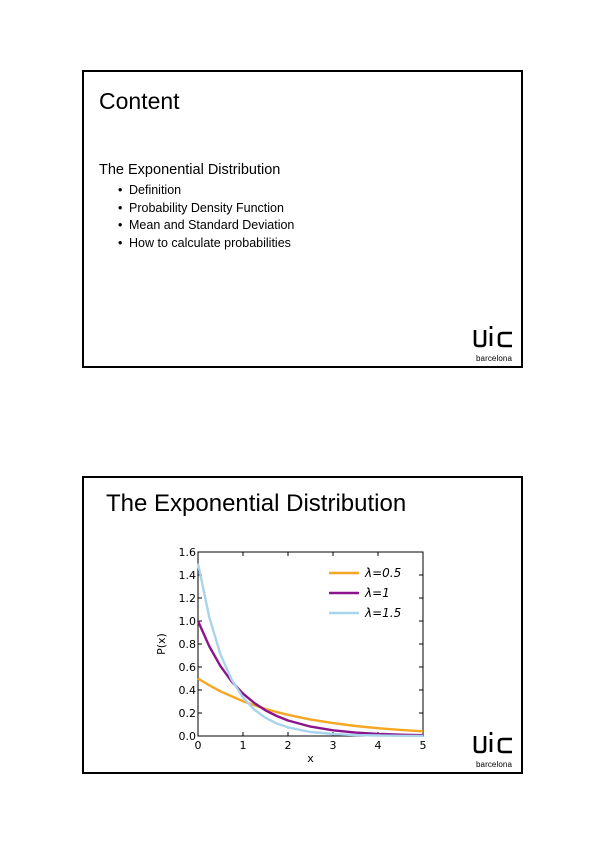  I want to click on bullet-text: Definition, so click(155, 190).